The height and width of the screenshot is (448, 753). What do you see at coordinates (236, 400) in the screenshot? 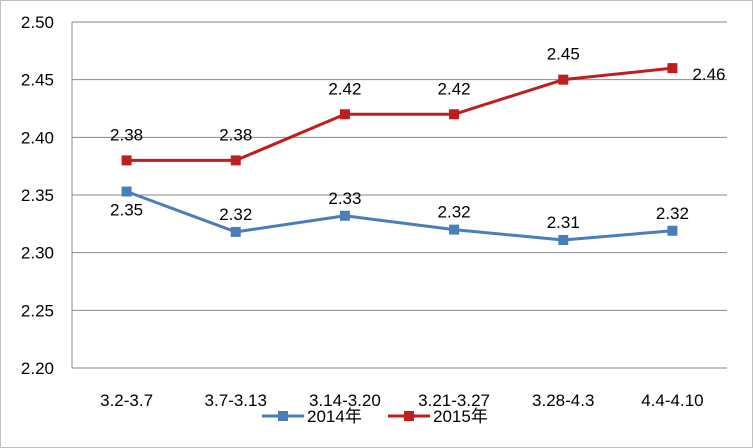
I see `x-tick-label: 3.7-3.13` at bounding box center [236, 400].